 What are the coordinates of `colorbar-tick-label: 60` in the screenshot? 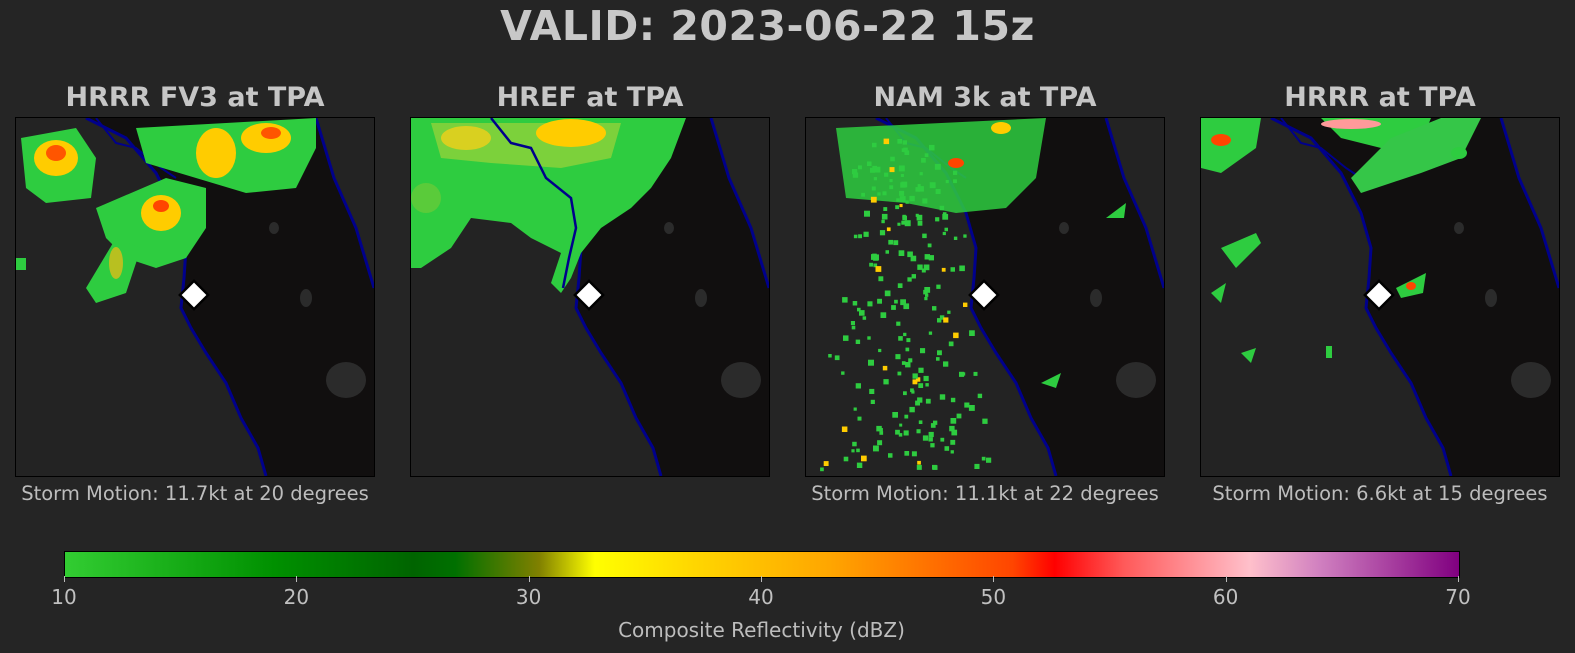 It's located at (1225, 597).